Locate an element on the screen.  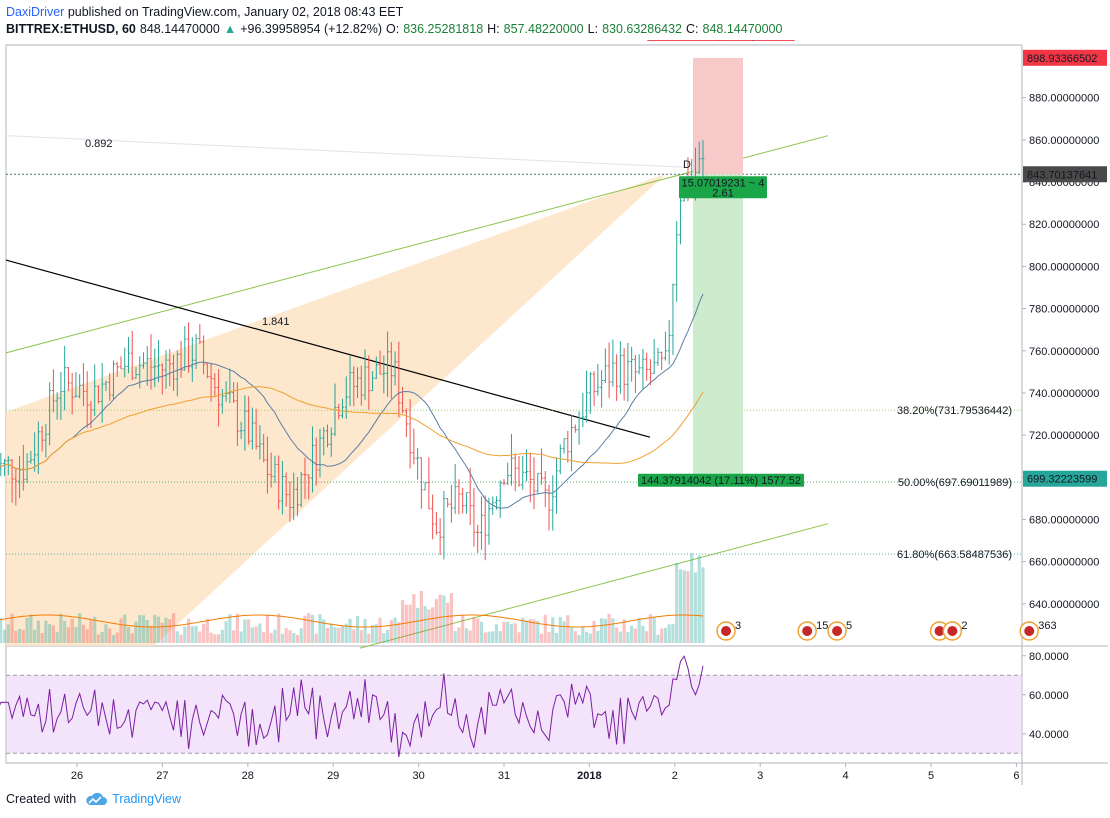
tradingview-logo: TradingView is located at coordinates (132, 799).